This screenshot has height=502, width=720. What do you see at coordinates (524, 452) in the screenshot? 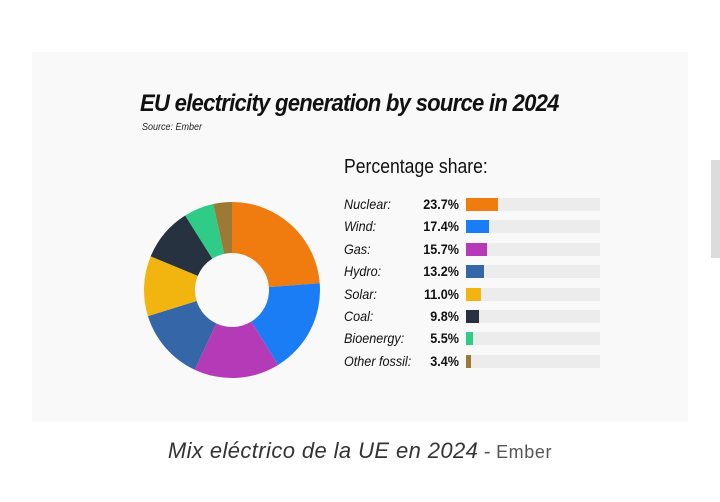
I see `caption-credit: Ember` at bounding box center [524, 452].